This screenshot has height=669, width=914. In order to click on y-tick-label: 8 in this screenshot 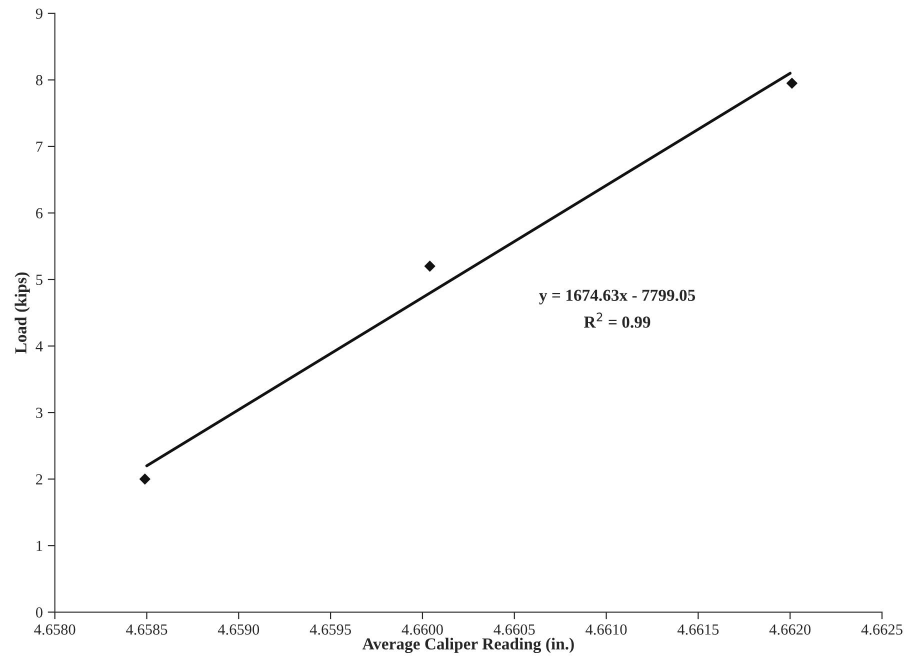, I will do `click(39, 80)`.